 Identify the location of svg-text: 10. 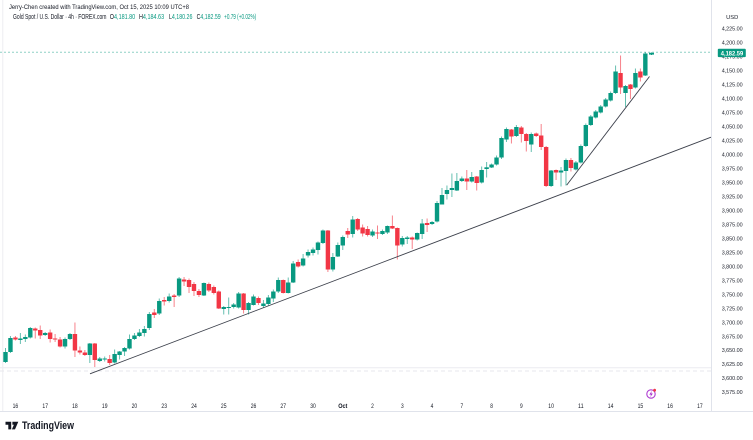
(551, 406).